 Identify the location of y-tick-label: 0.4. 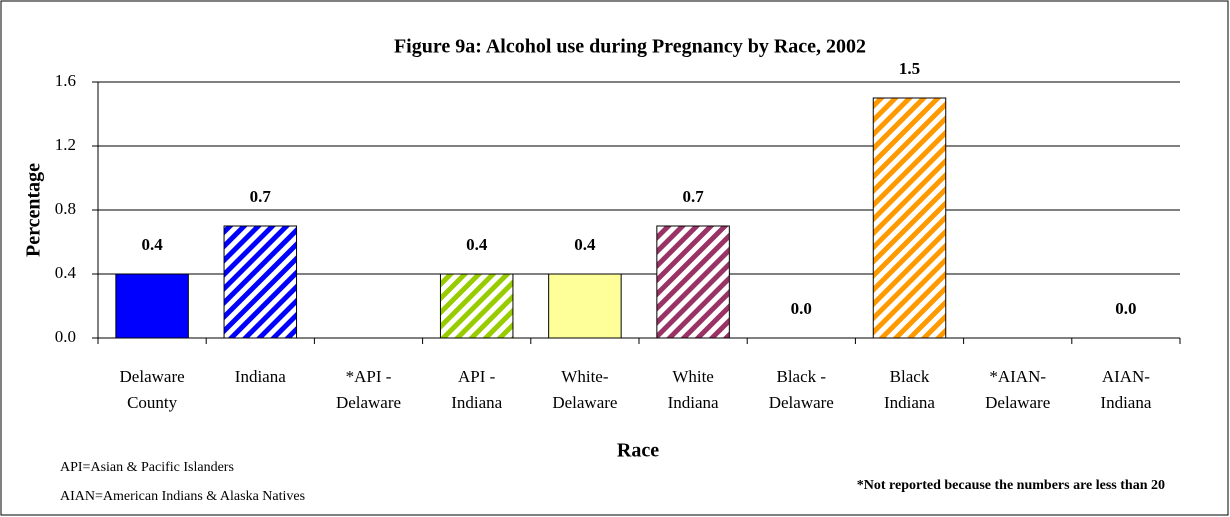
(66, 272).